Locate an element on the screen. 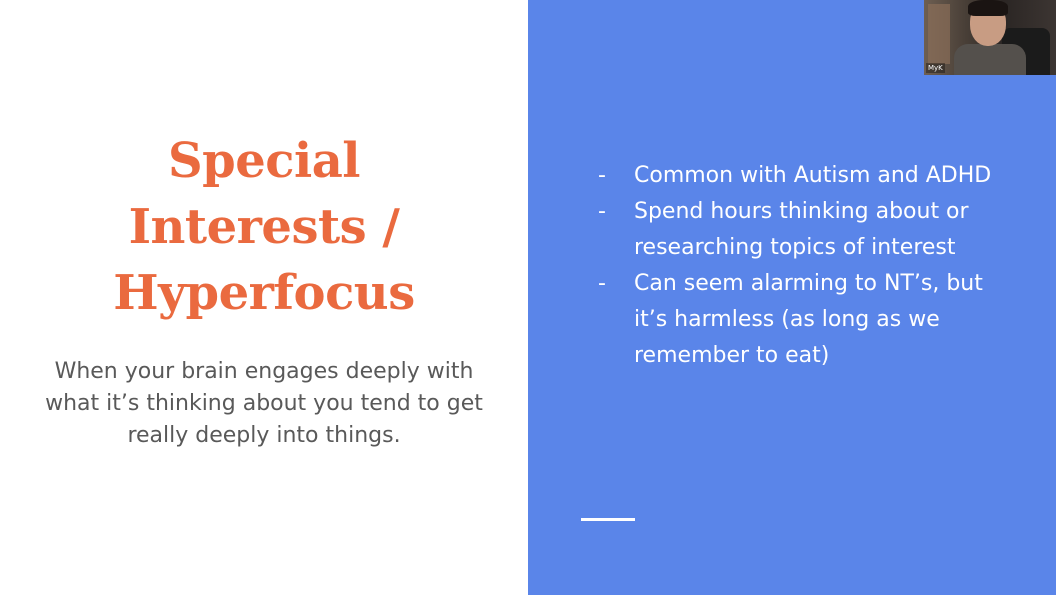  accent-divider is located at coordinates (608, 519).